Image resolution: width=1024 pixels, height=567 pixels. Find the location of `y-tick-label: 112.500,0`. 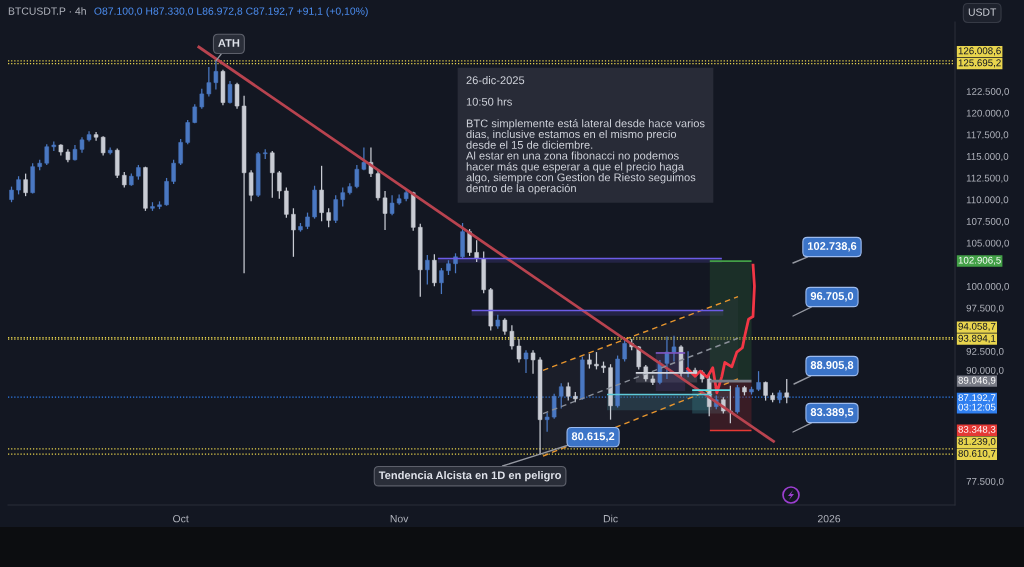

y-tick-label: 112.500,0 is located at coordinates (987, 178).